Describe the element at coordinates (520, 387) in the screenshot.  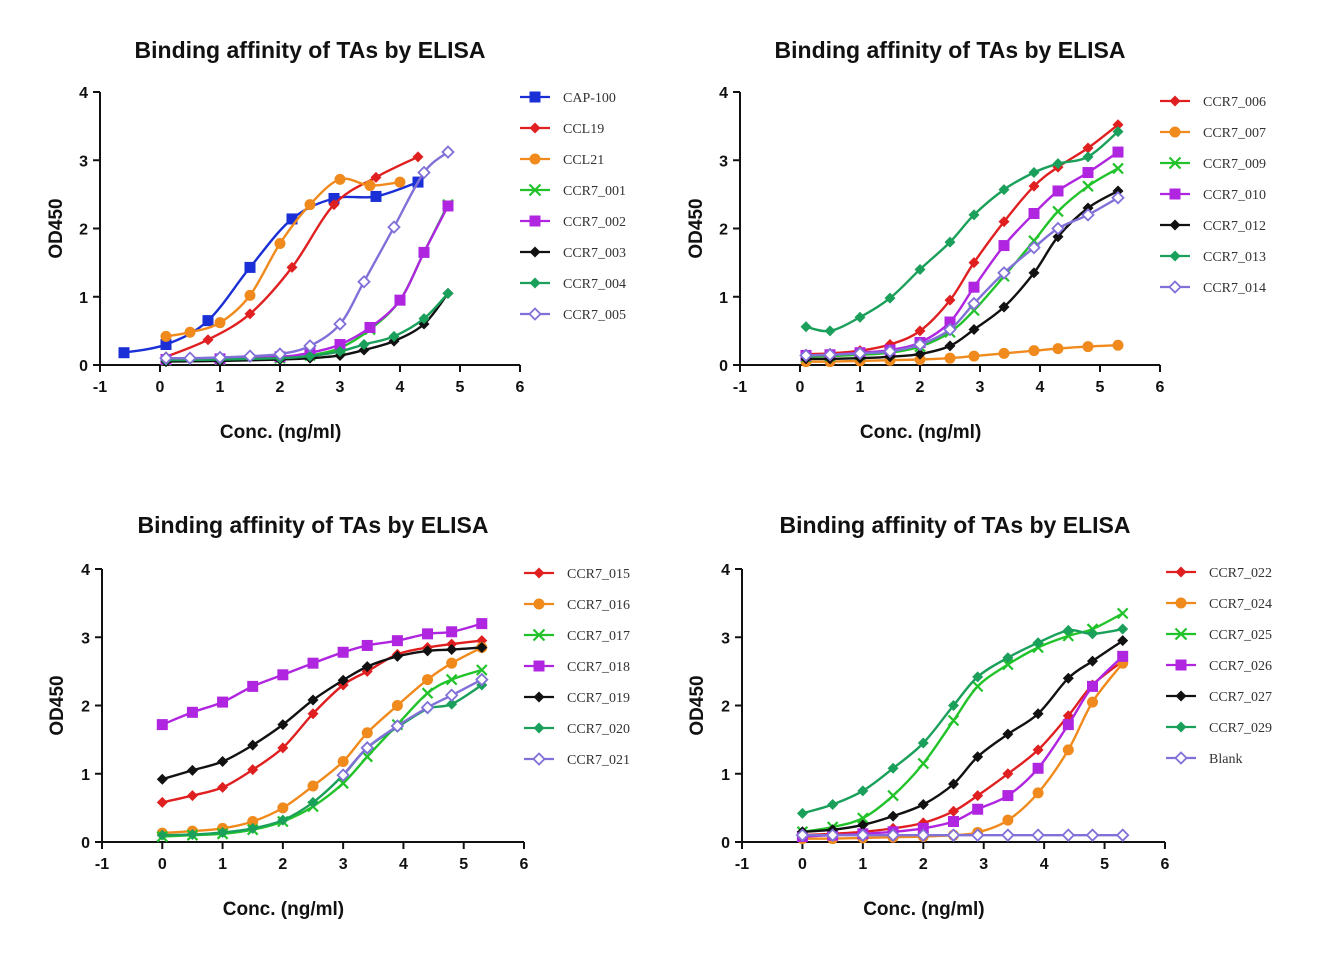
I see `x-tick-label: 6` at that location.